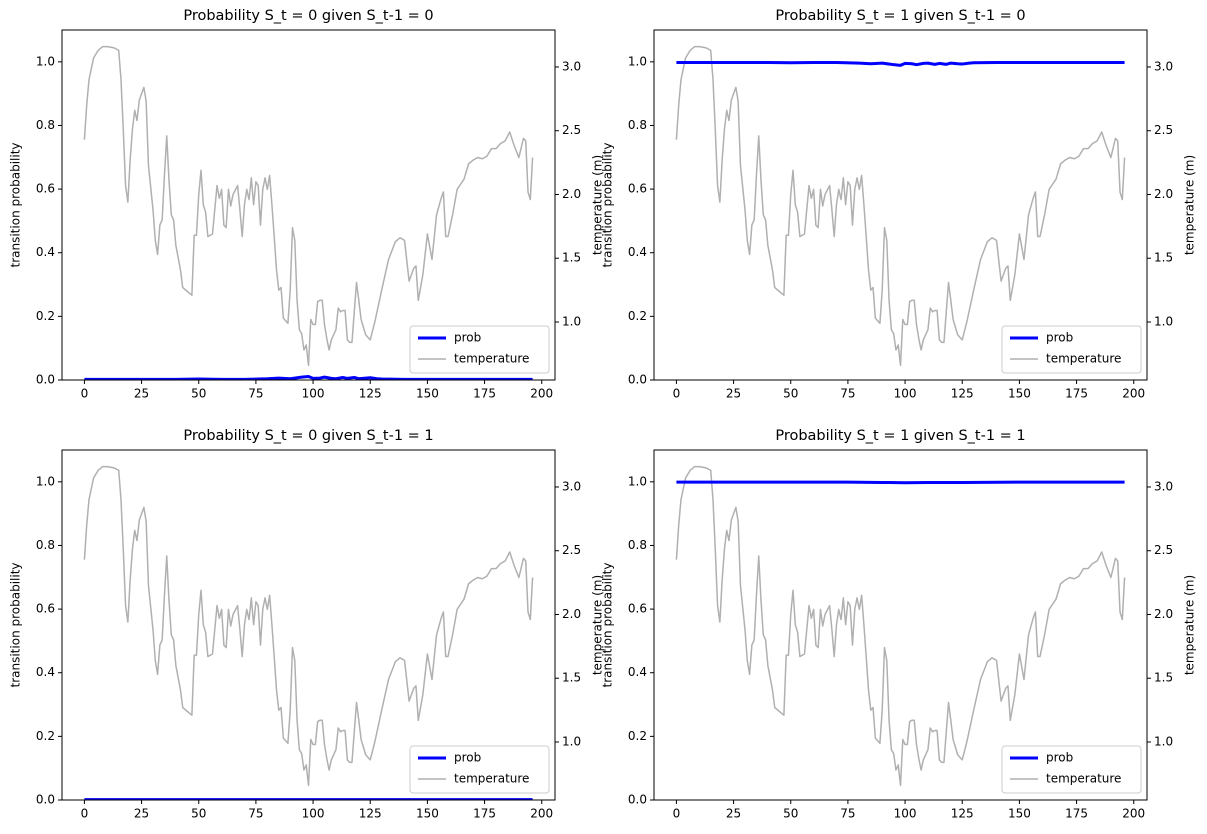 The image size is (1207, 834). Describe the element at coordinates (900, 436) in the screenshot. I see `subplot-title: Probability S_t = 1 given S_t-1 = 1` at that location.